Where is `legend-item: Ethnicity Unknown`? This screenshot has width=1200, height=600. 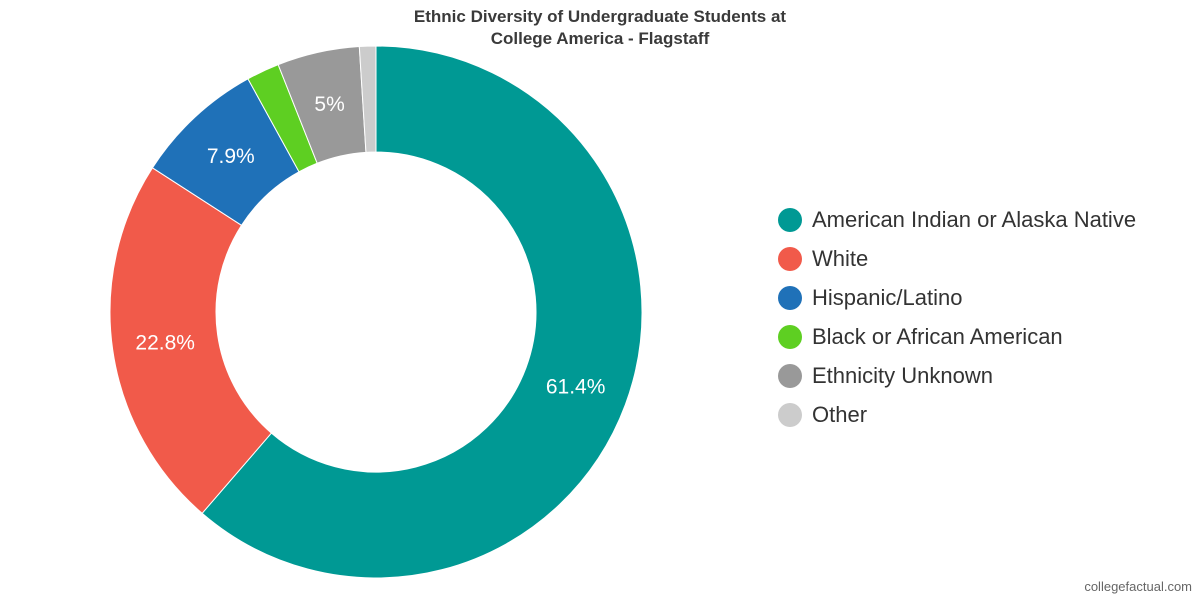 legend-item: Ethnicity Unknown is located at coordinates (957, 375).